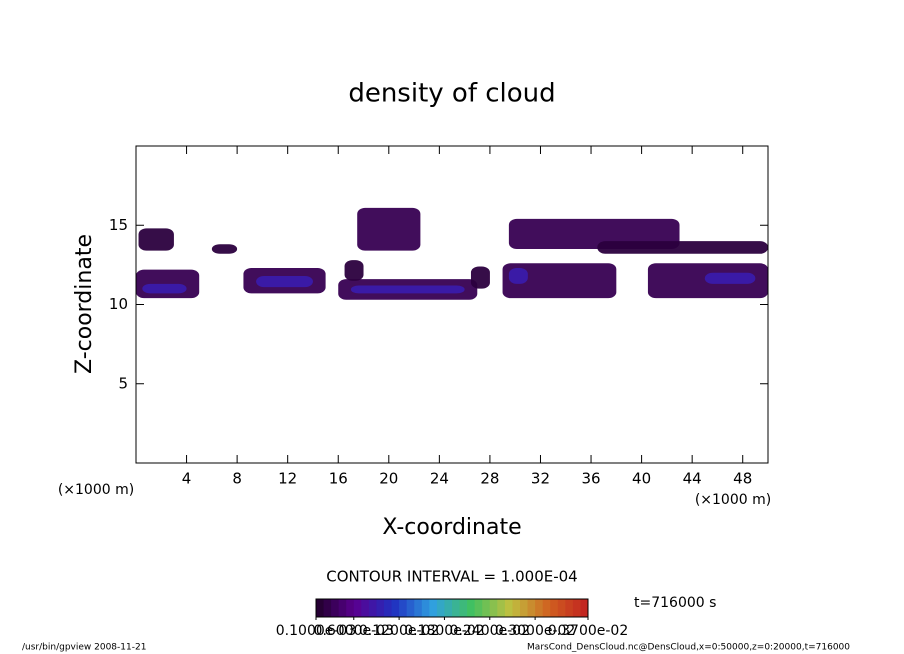  What do you see at coordinates (388, 479) in the screenshot?
I see `x-tick-label: 20` at bounding box center [388, 479].